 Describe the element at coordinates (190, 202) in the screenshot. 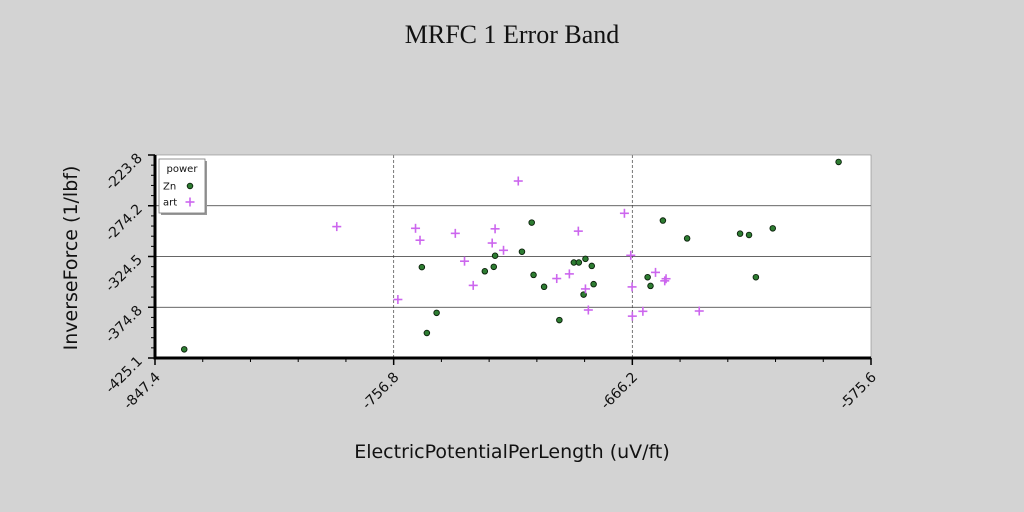

I see `legend-marker-art` at that location.